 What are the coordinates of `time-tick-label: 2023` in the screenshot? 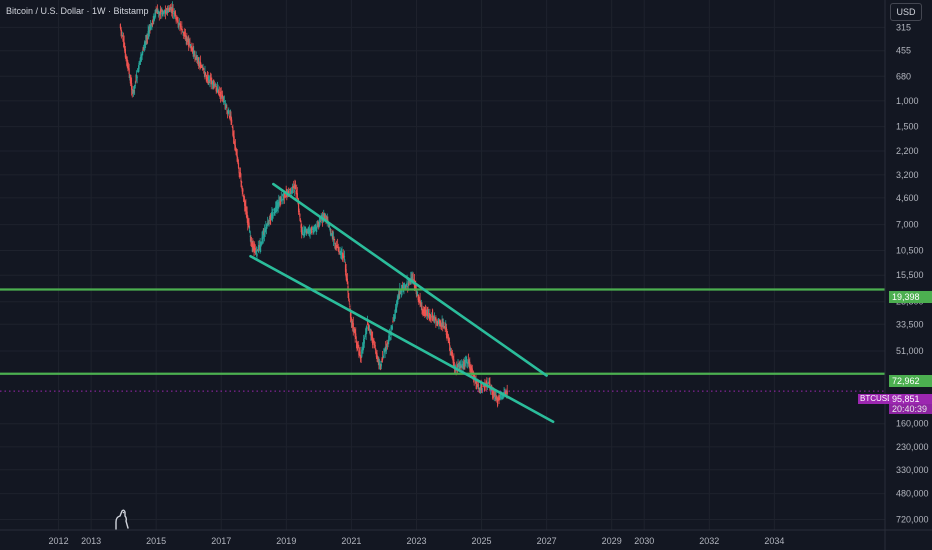 It's located at (416, 541).